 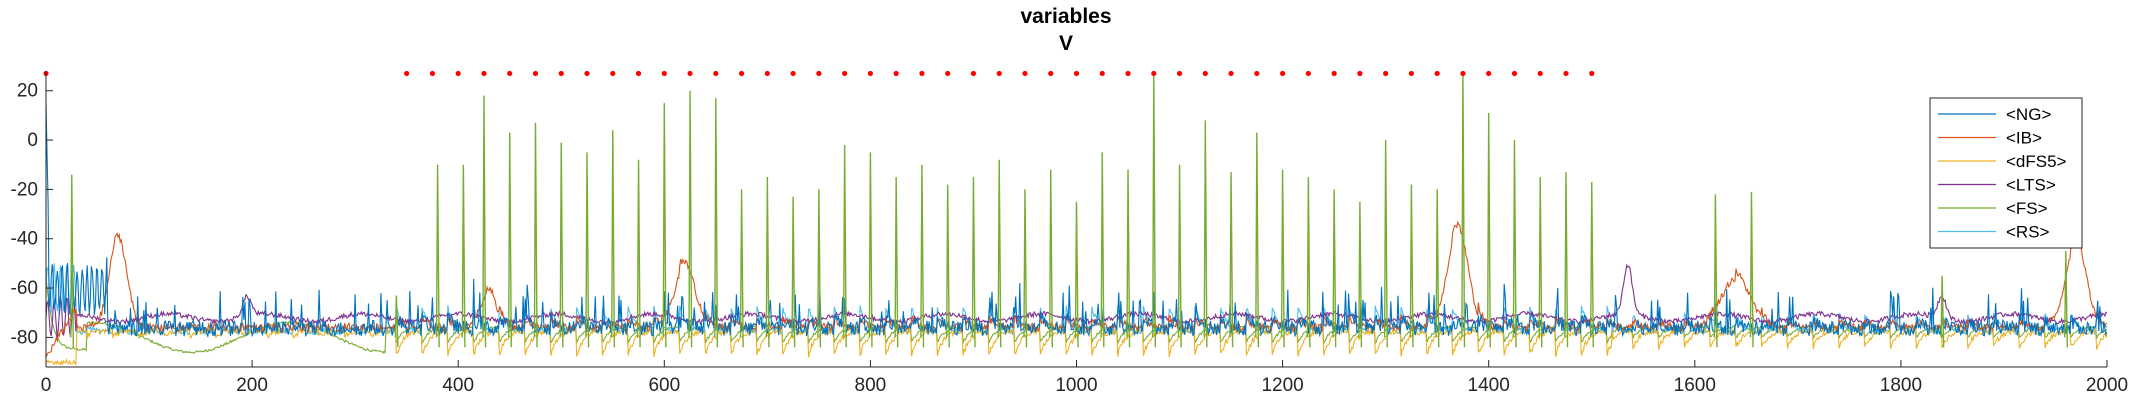 What do you see at coordinates (2024, 138) in the screenshot?
I see `legend-label: <IB>` at bounding box center [2024, 138].